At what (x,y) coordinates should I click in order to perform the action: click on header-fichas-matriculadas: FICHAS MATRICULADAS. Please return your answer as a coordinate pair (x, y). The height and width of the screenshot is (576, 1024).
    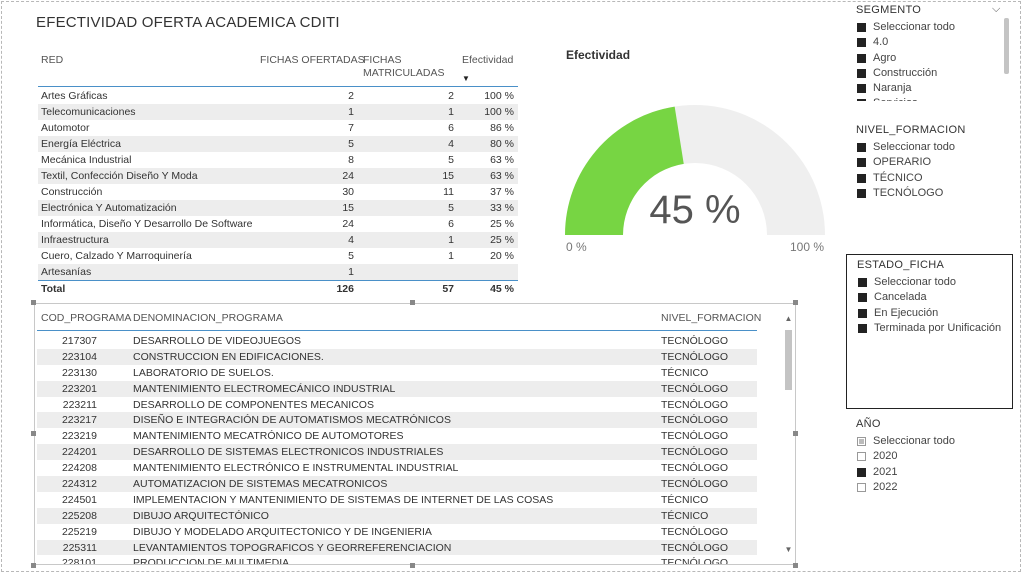
    Looking at the image, I should click on (403, 67).